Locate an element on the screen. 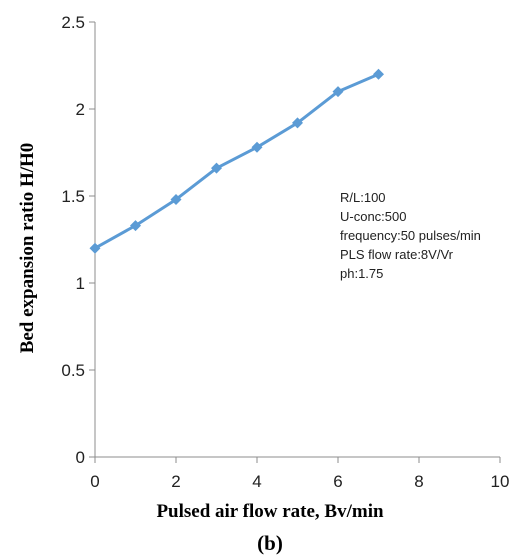  annotation-line: ph:1.75 is located at coordinates (361, 273).